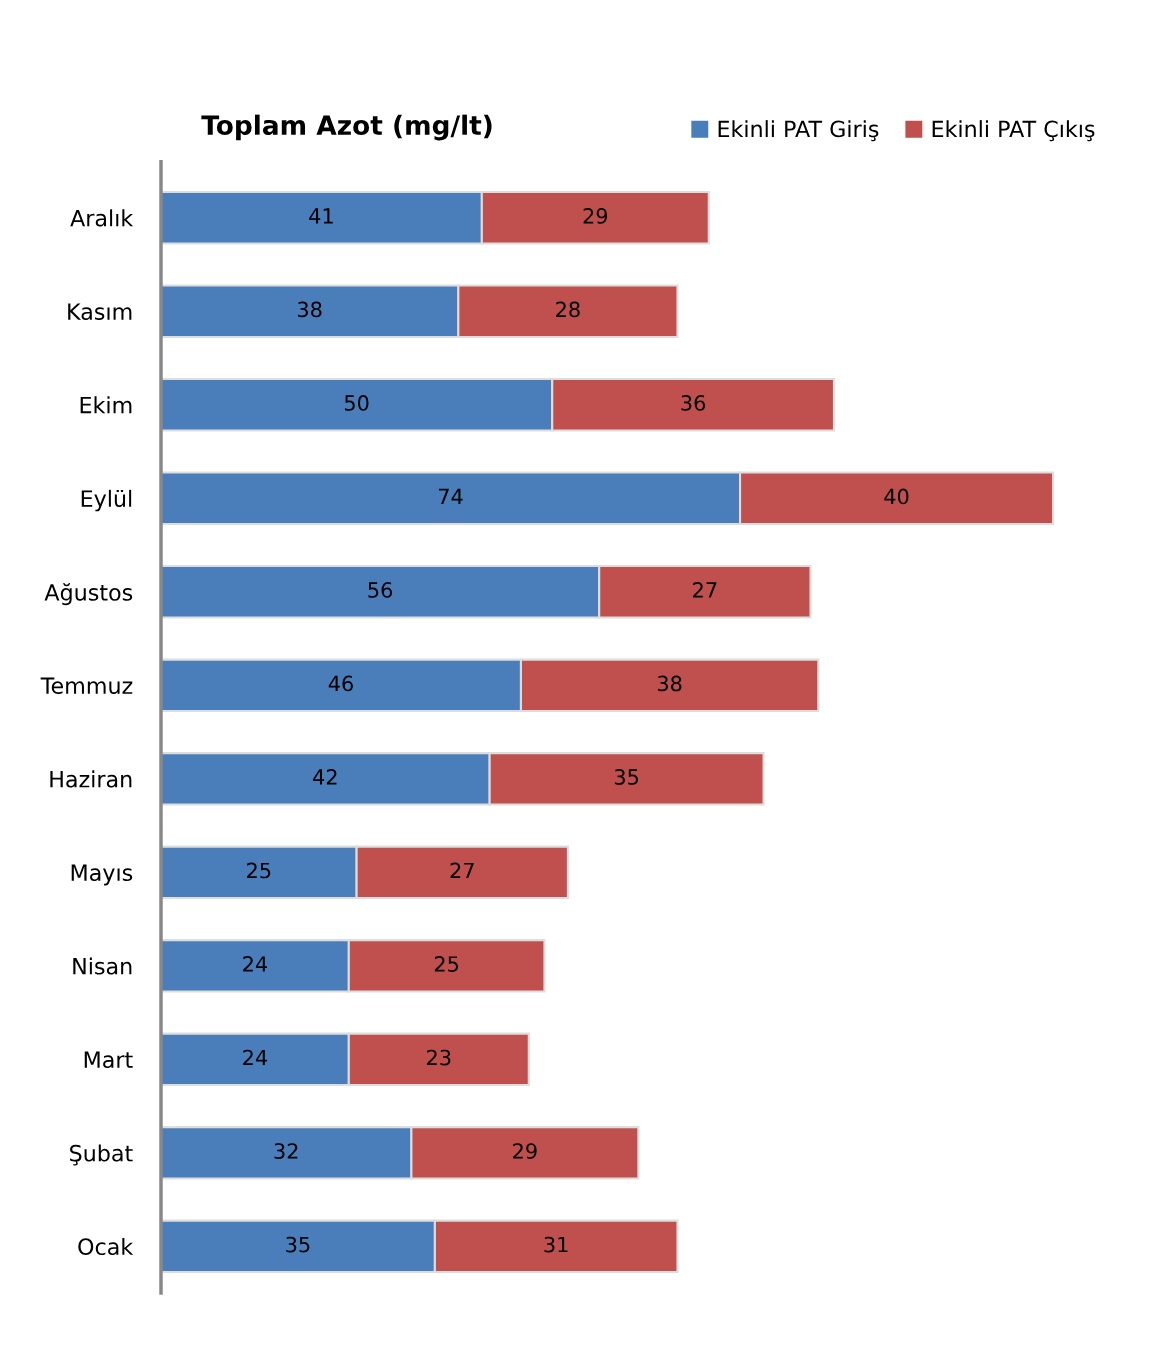 This screenshot has width=1150, height=1347. I want to click on data-label: 74, so click(450, 496).